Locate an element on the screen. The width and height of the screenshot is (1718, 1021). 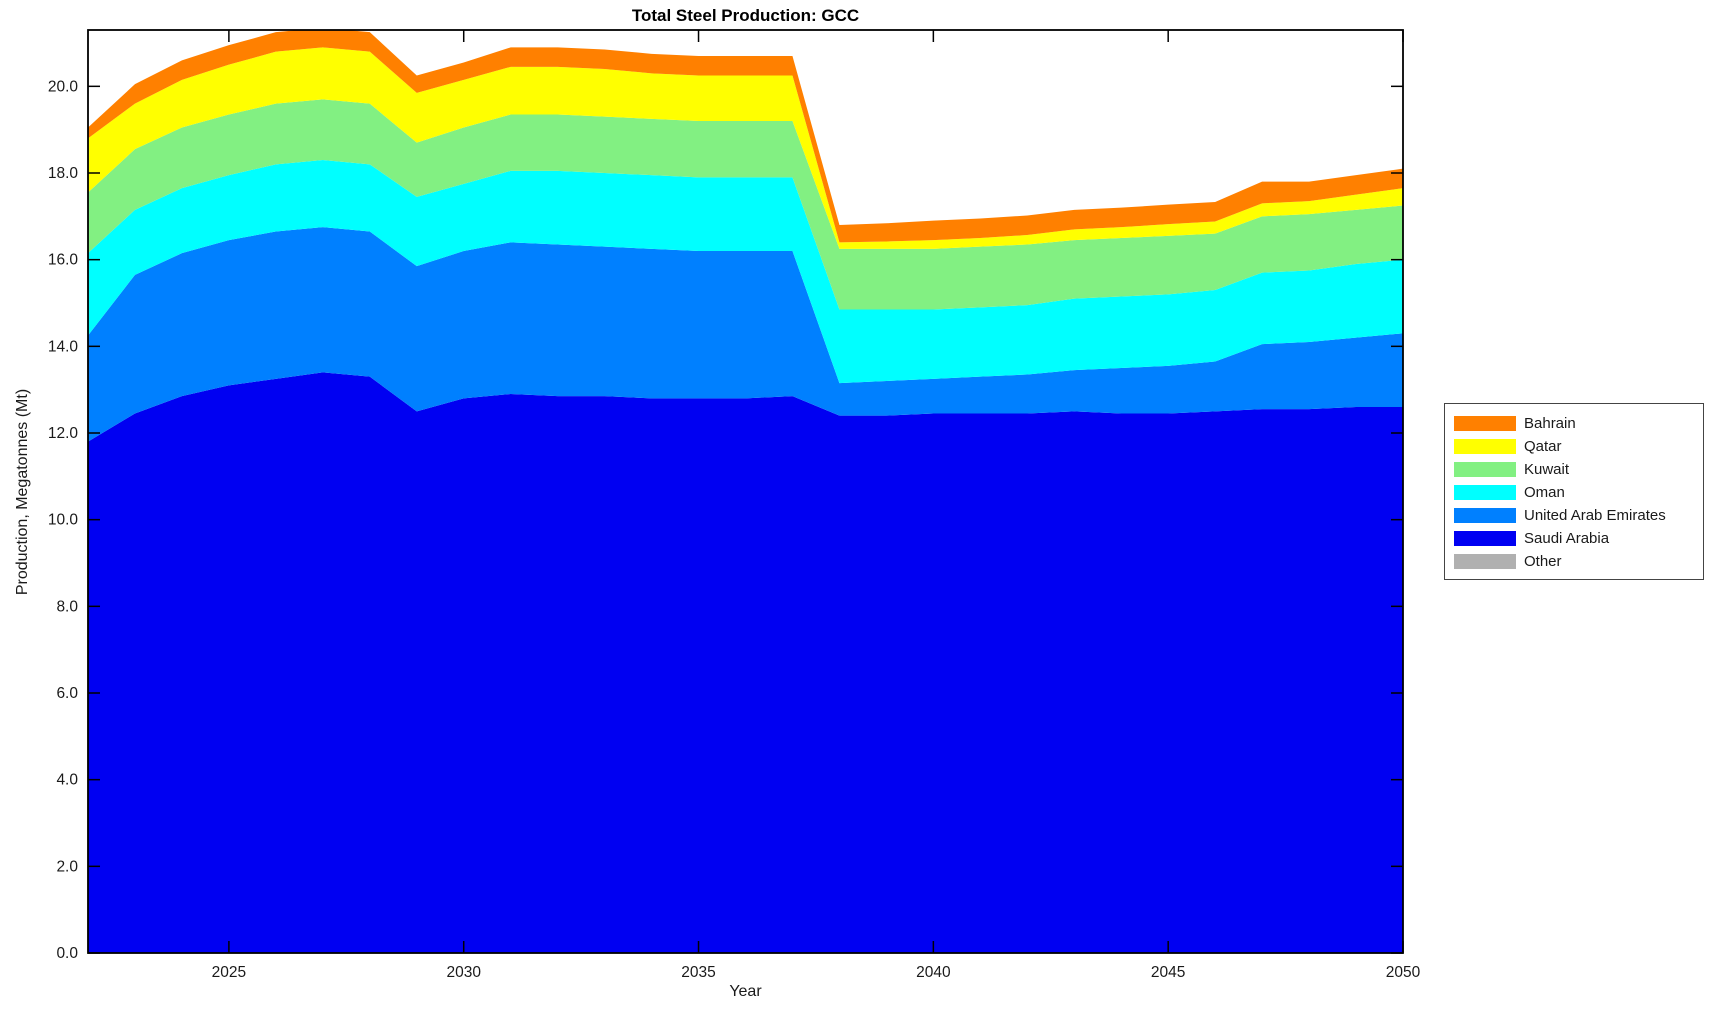
y-tick-label: 4.0 is located at coordinates (67, 780).